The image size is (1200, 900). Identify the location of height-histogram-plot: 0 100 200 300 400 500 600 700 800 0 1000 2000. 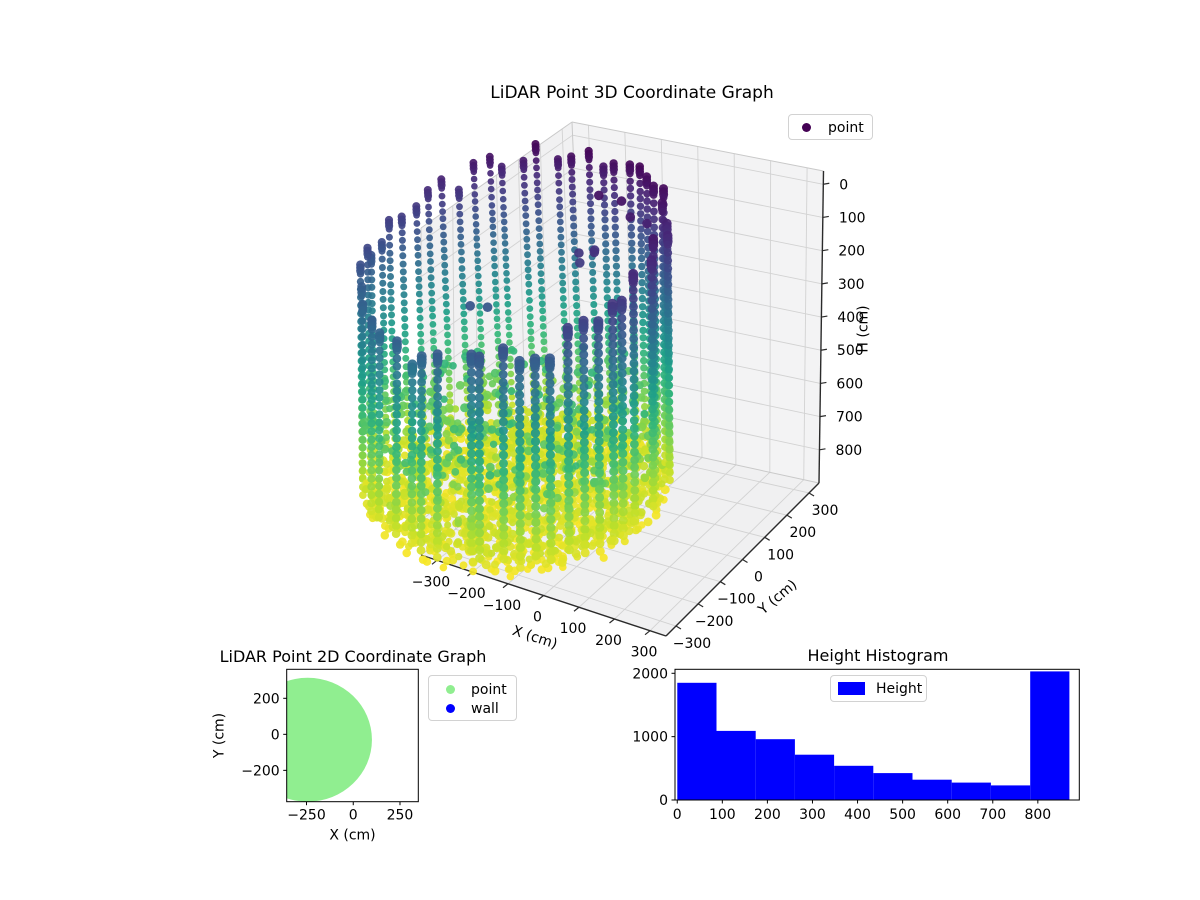
(856, 744).